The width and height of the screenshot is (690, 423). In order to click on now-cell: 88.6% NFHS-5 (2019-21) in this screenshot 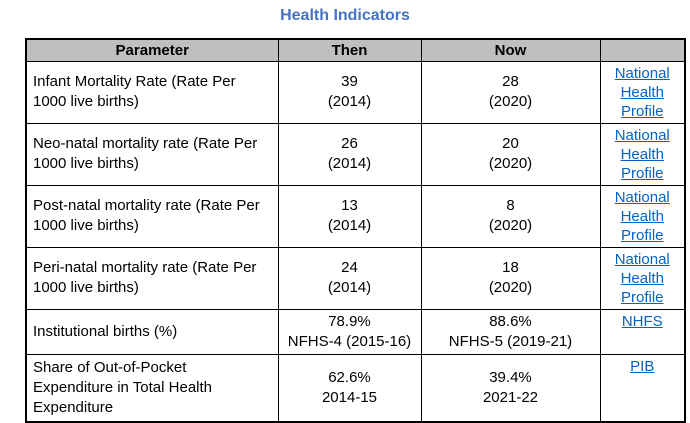, I will do `click(510, 331)`.